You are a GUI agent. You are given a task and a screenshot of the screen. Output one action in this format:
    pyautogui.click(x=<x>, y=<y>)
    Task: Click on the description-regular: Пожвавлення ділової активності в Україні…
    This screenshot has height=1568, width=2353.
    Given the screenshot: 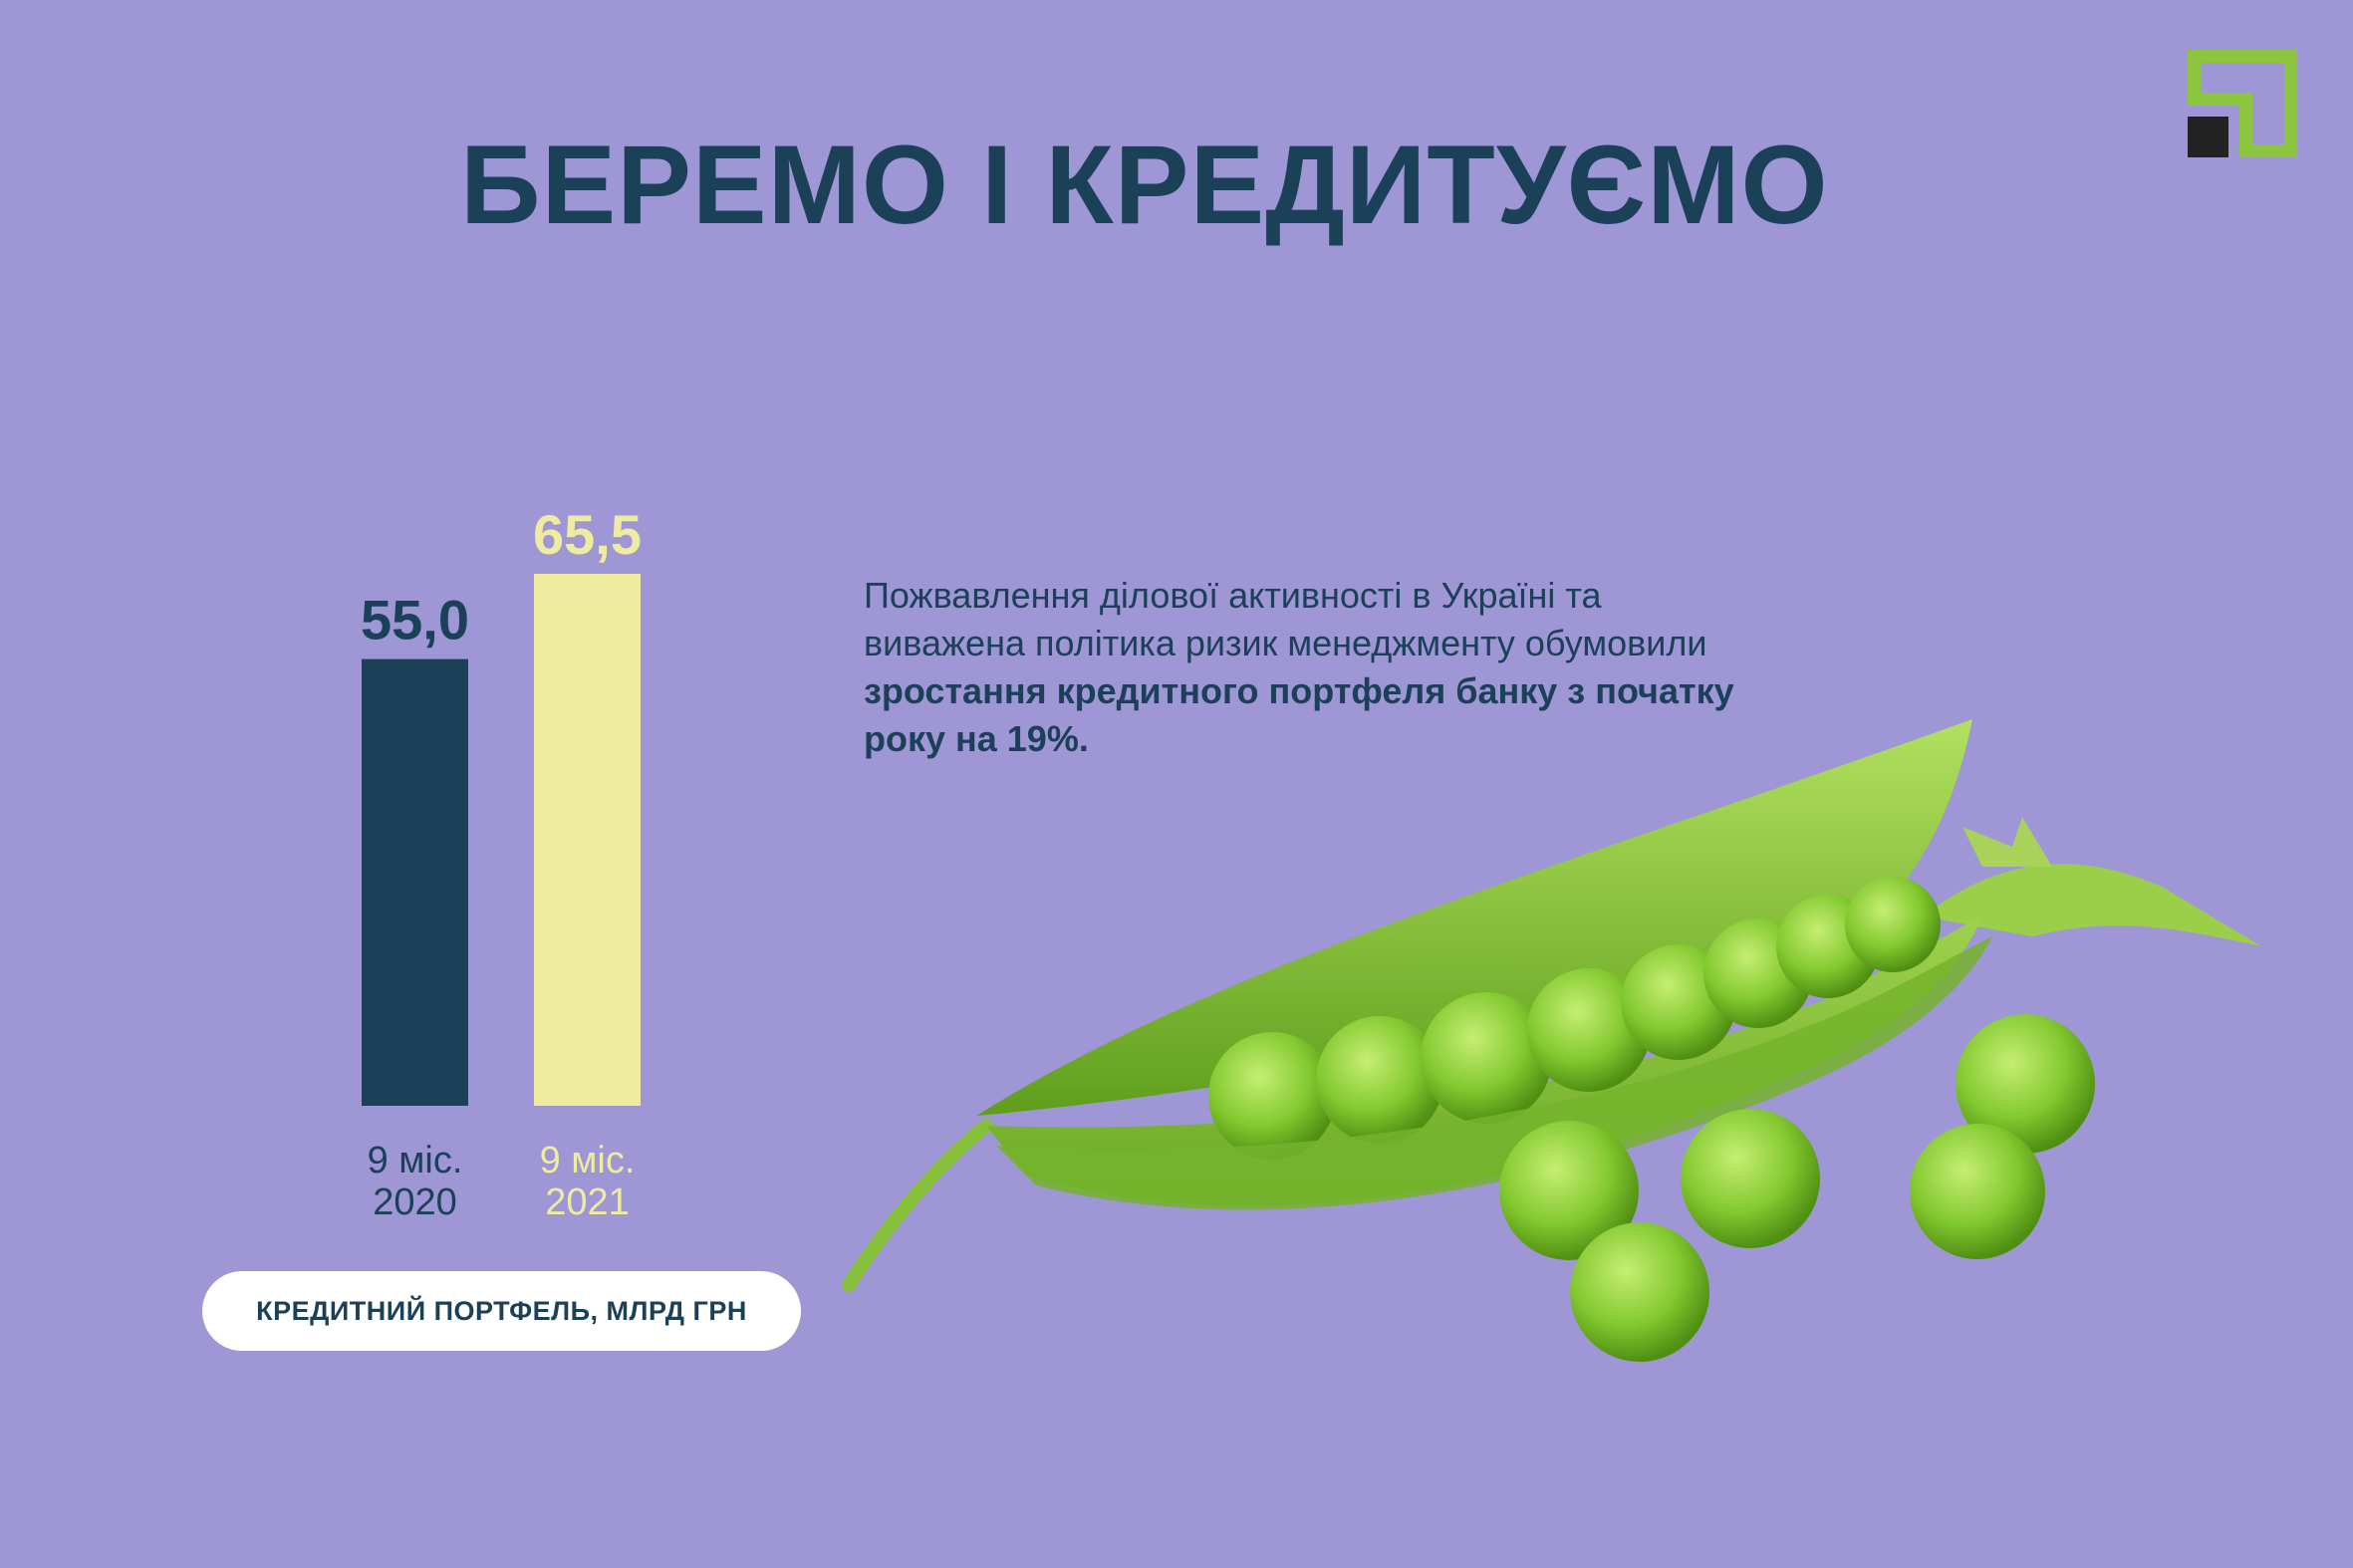 What is the action you would take?
    pyautogui.click(x=1286, y=619)
    